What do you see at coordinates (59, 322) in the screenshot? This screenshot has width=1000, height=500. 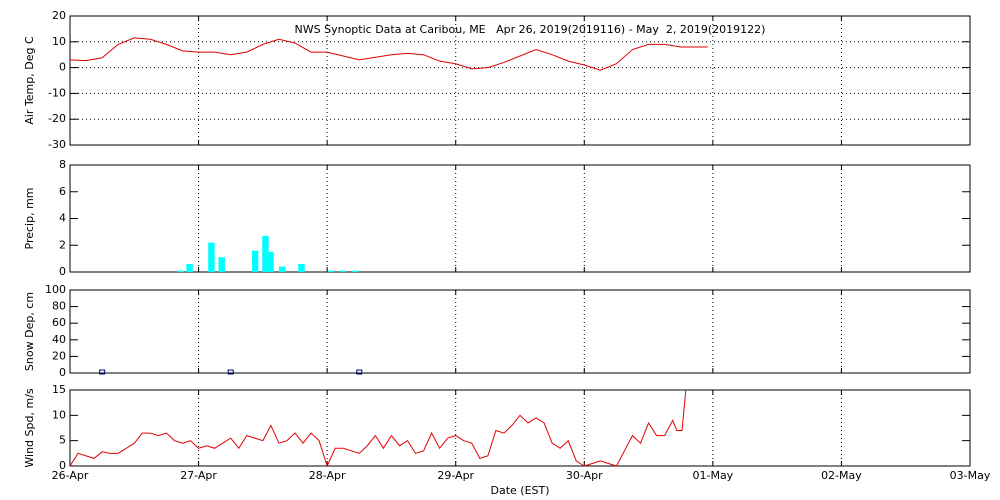 I see `y-tick-label: 60` at bounding box center [59, 322].